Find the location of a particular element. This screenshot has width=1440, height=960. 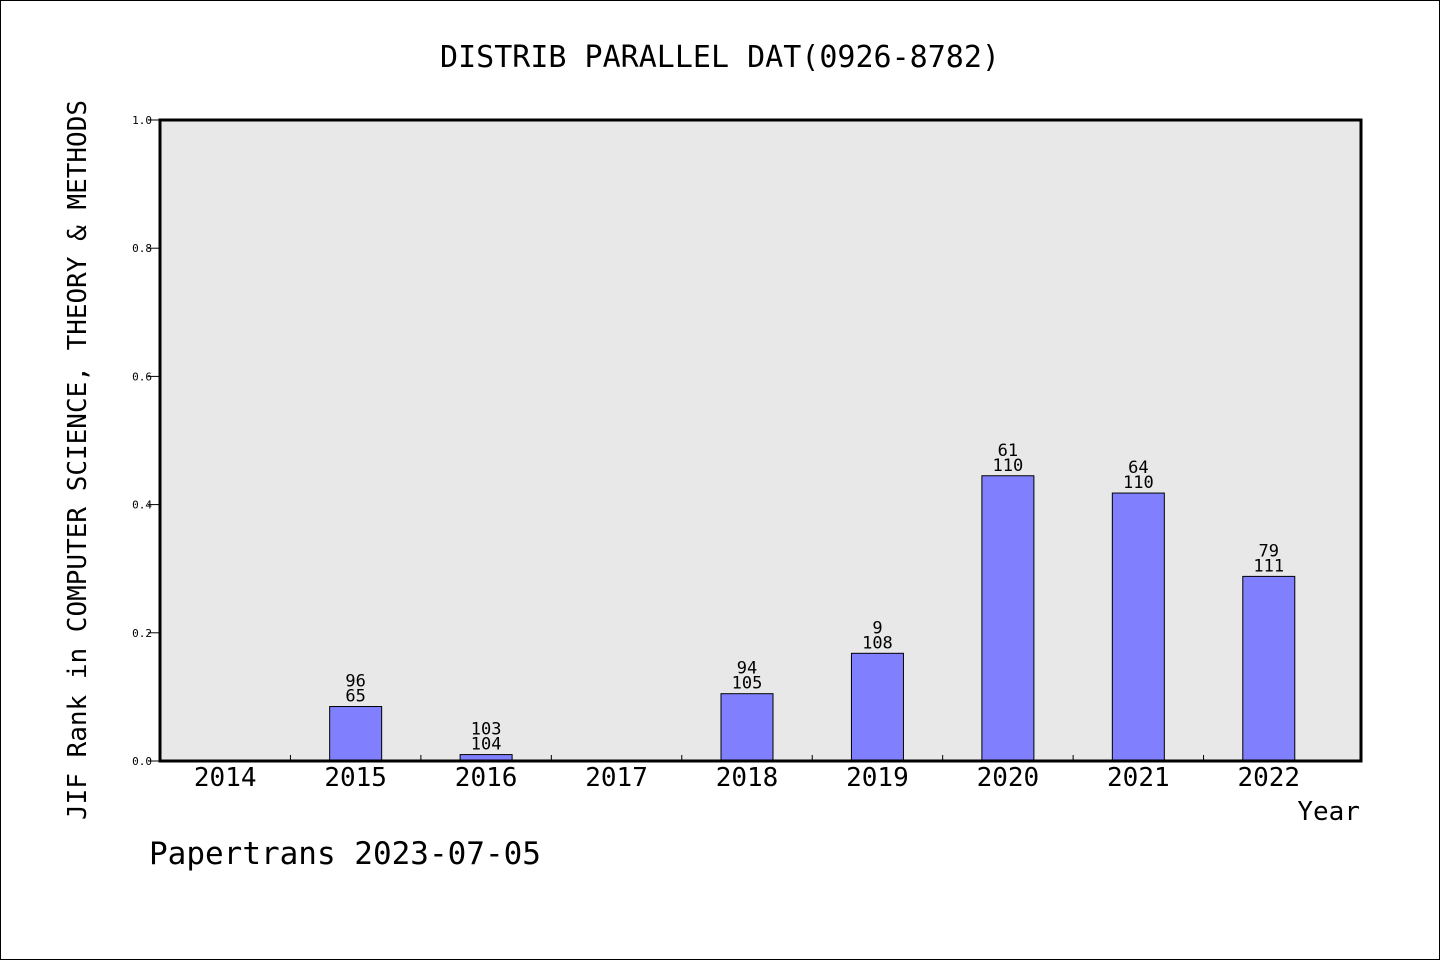

bar-label-top: 94 is located at coordinates (747, 669).